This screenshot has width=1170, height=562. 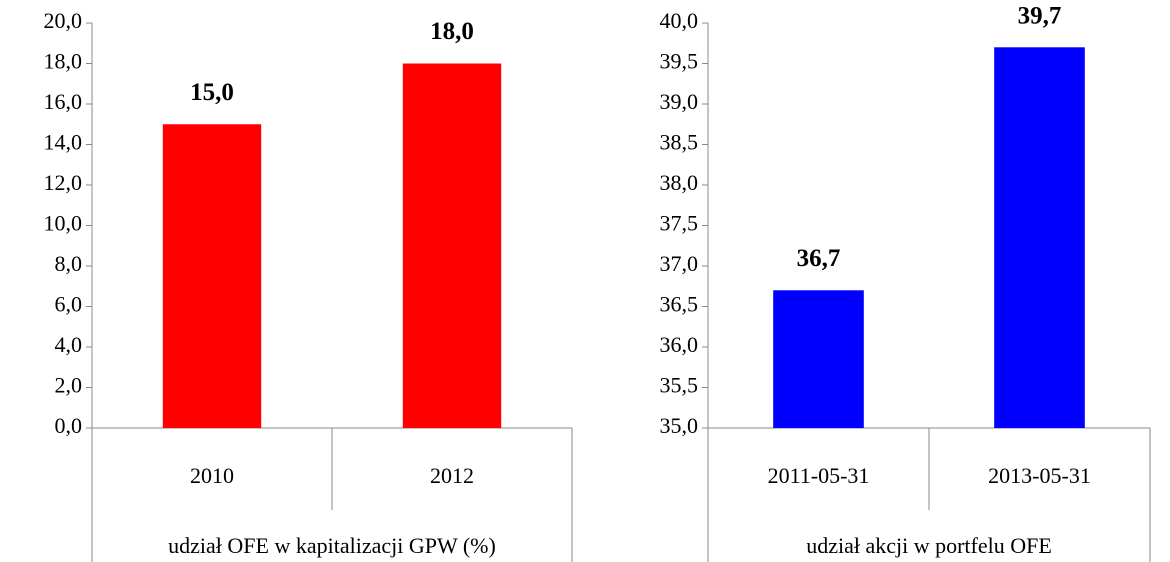 I want to click on y-tick-label: 38,0, so click(x=679, y=182).